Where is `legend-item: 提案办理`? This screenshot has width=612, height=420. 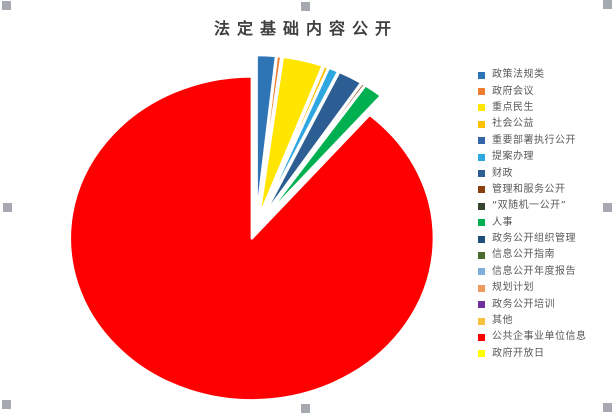
legend-item: 提案办理 is located at coordinates (532, 157).